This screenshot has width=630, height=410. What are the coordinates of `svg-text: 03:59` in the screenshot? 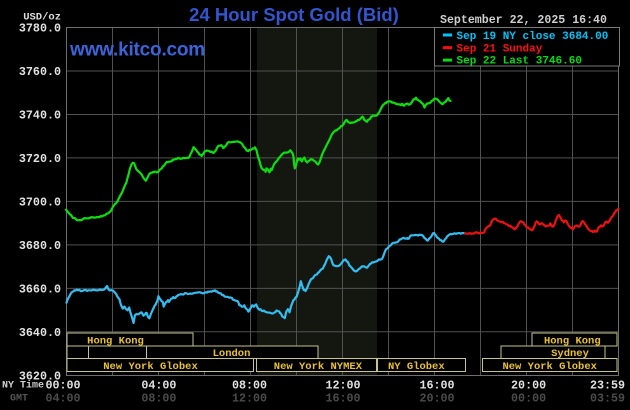 It's located at (607, 399).